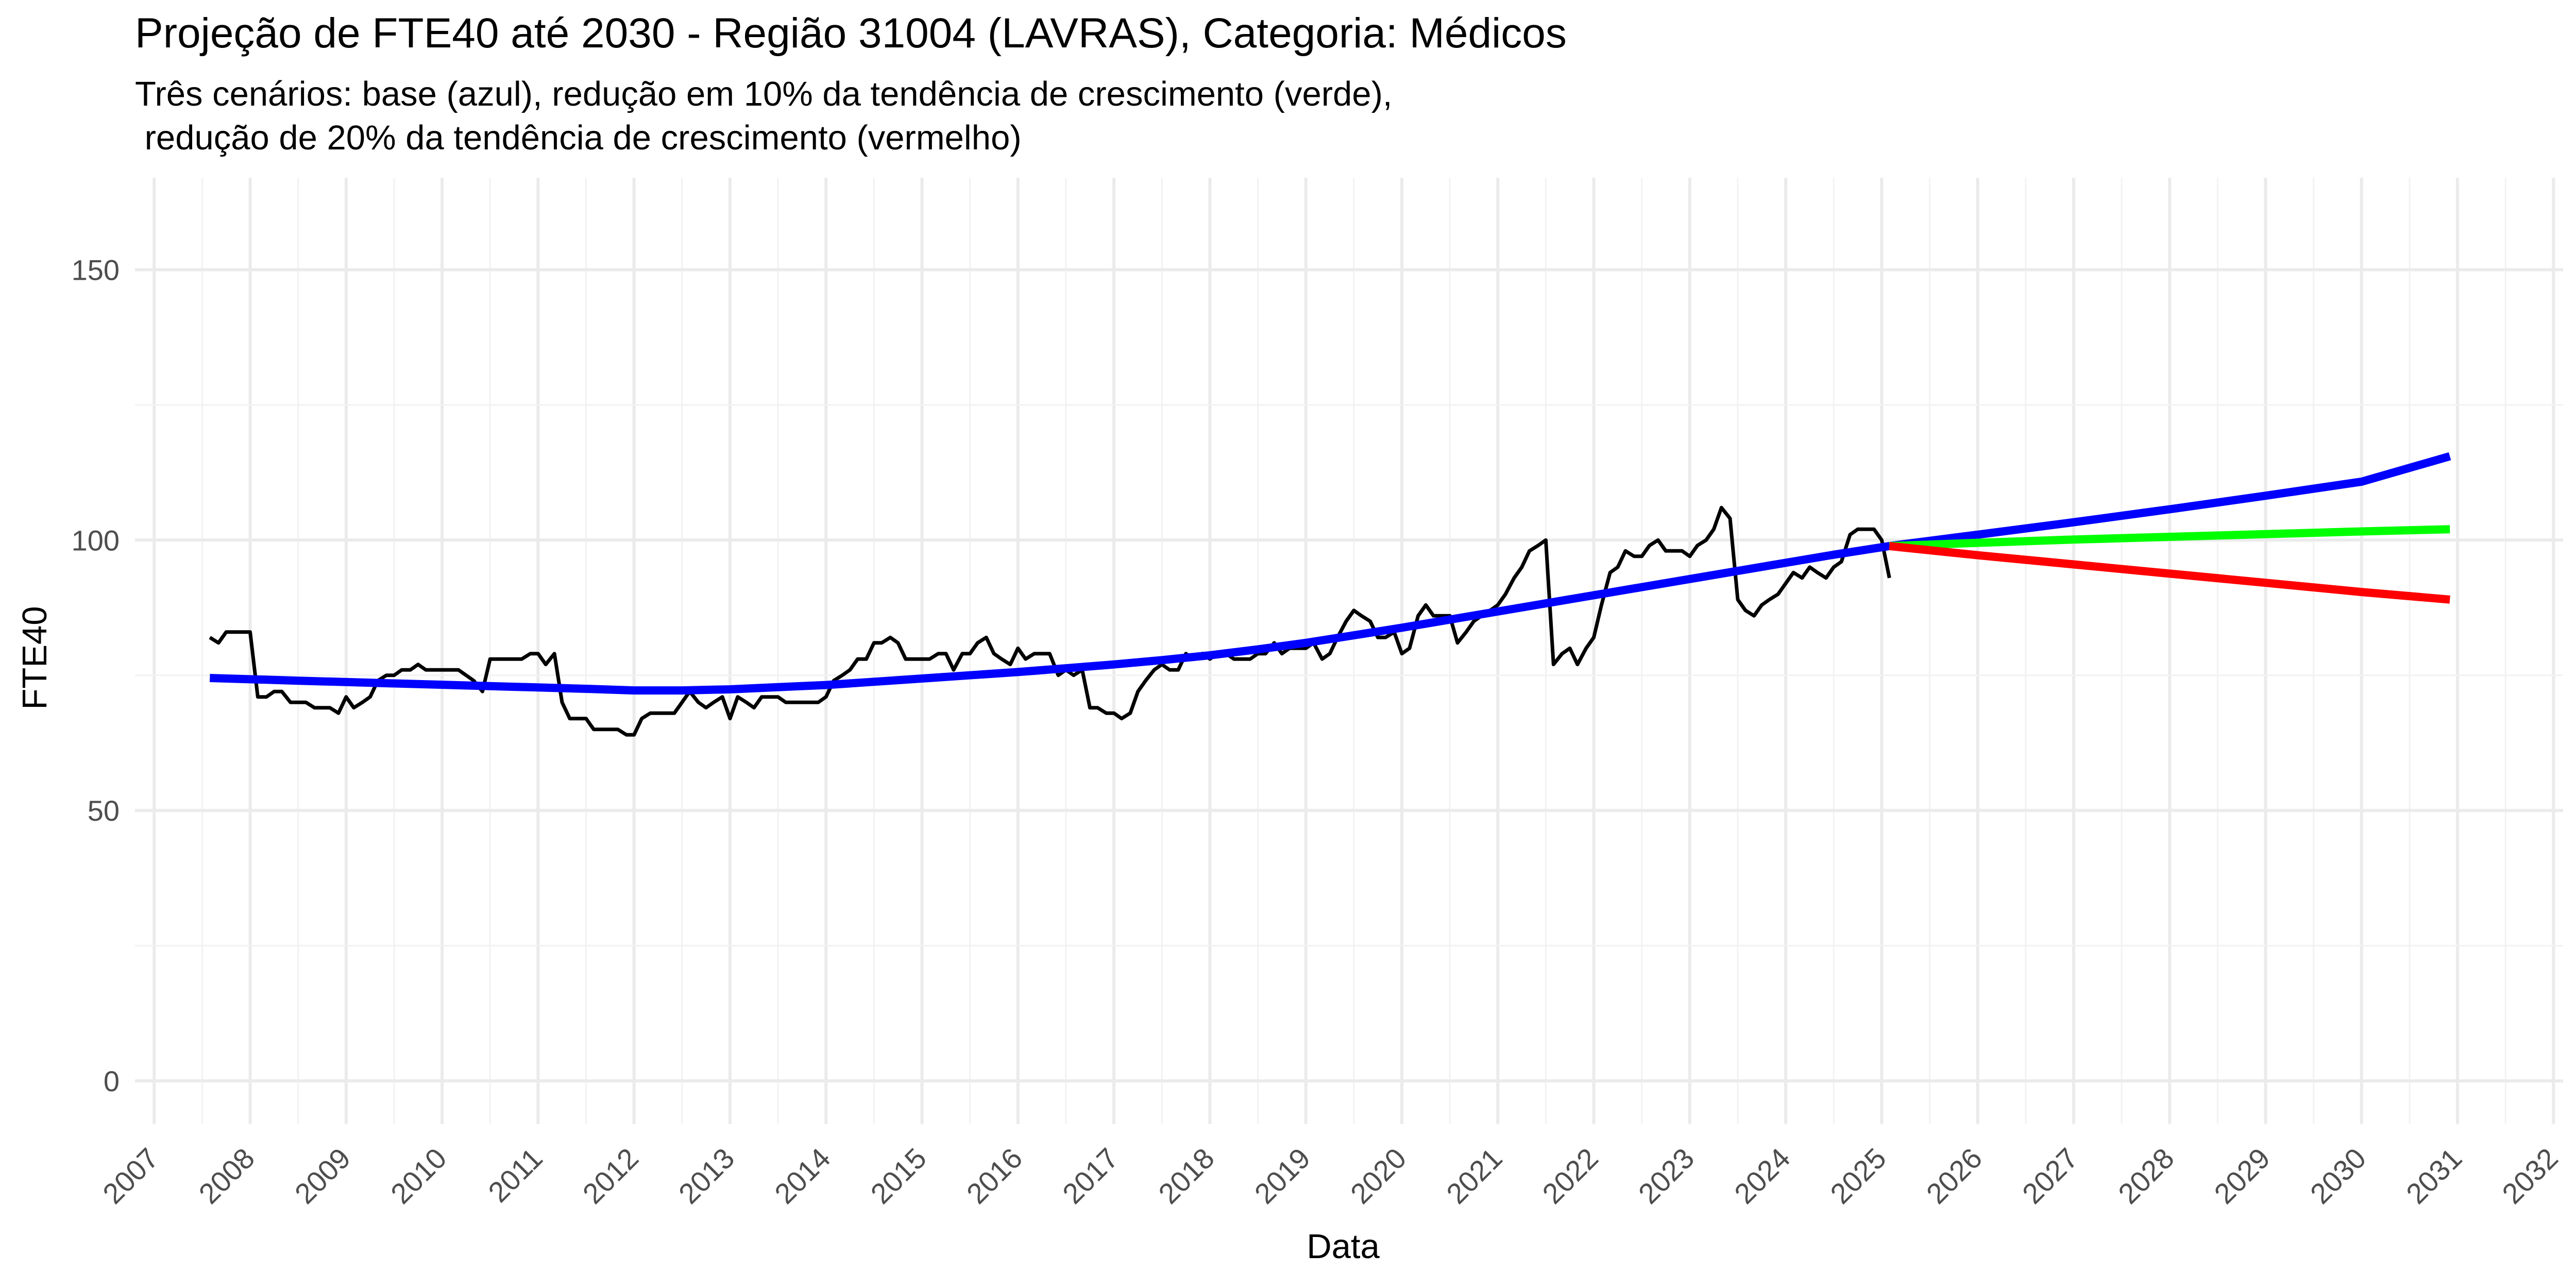 The height and width of the screenshot is (1288, 2576). What do you see at coordinates (1050, 621) in the screenshot?
I see `series-observed-line` at bounding box center [1050, 621].